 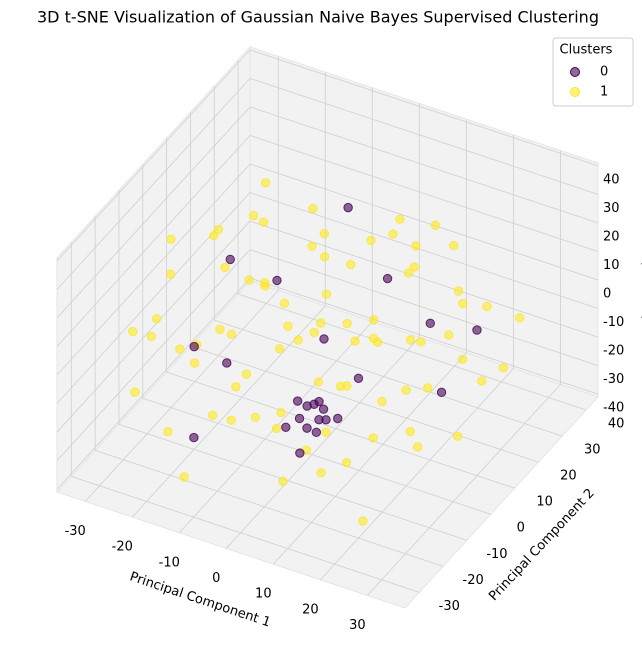 I want to click on x-tick-label: 20, so click(x=310, y=609).